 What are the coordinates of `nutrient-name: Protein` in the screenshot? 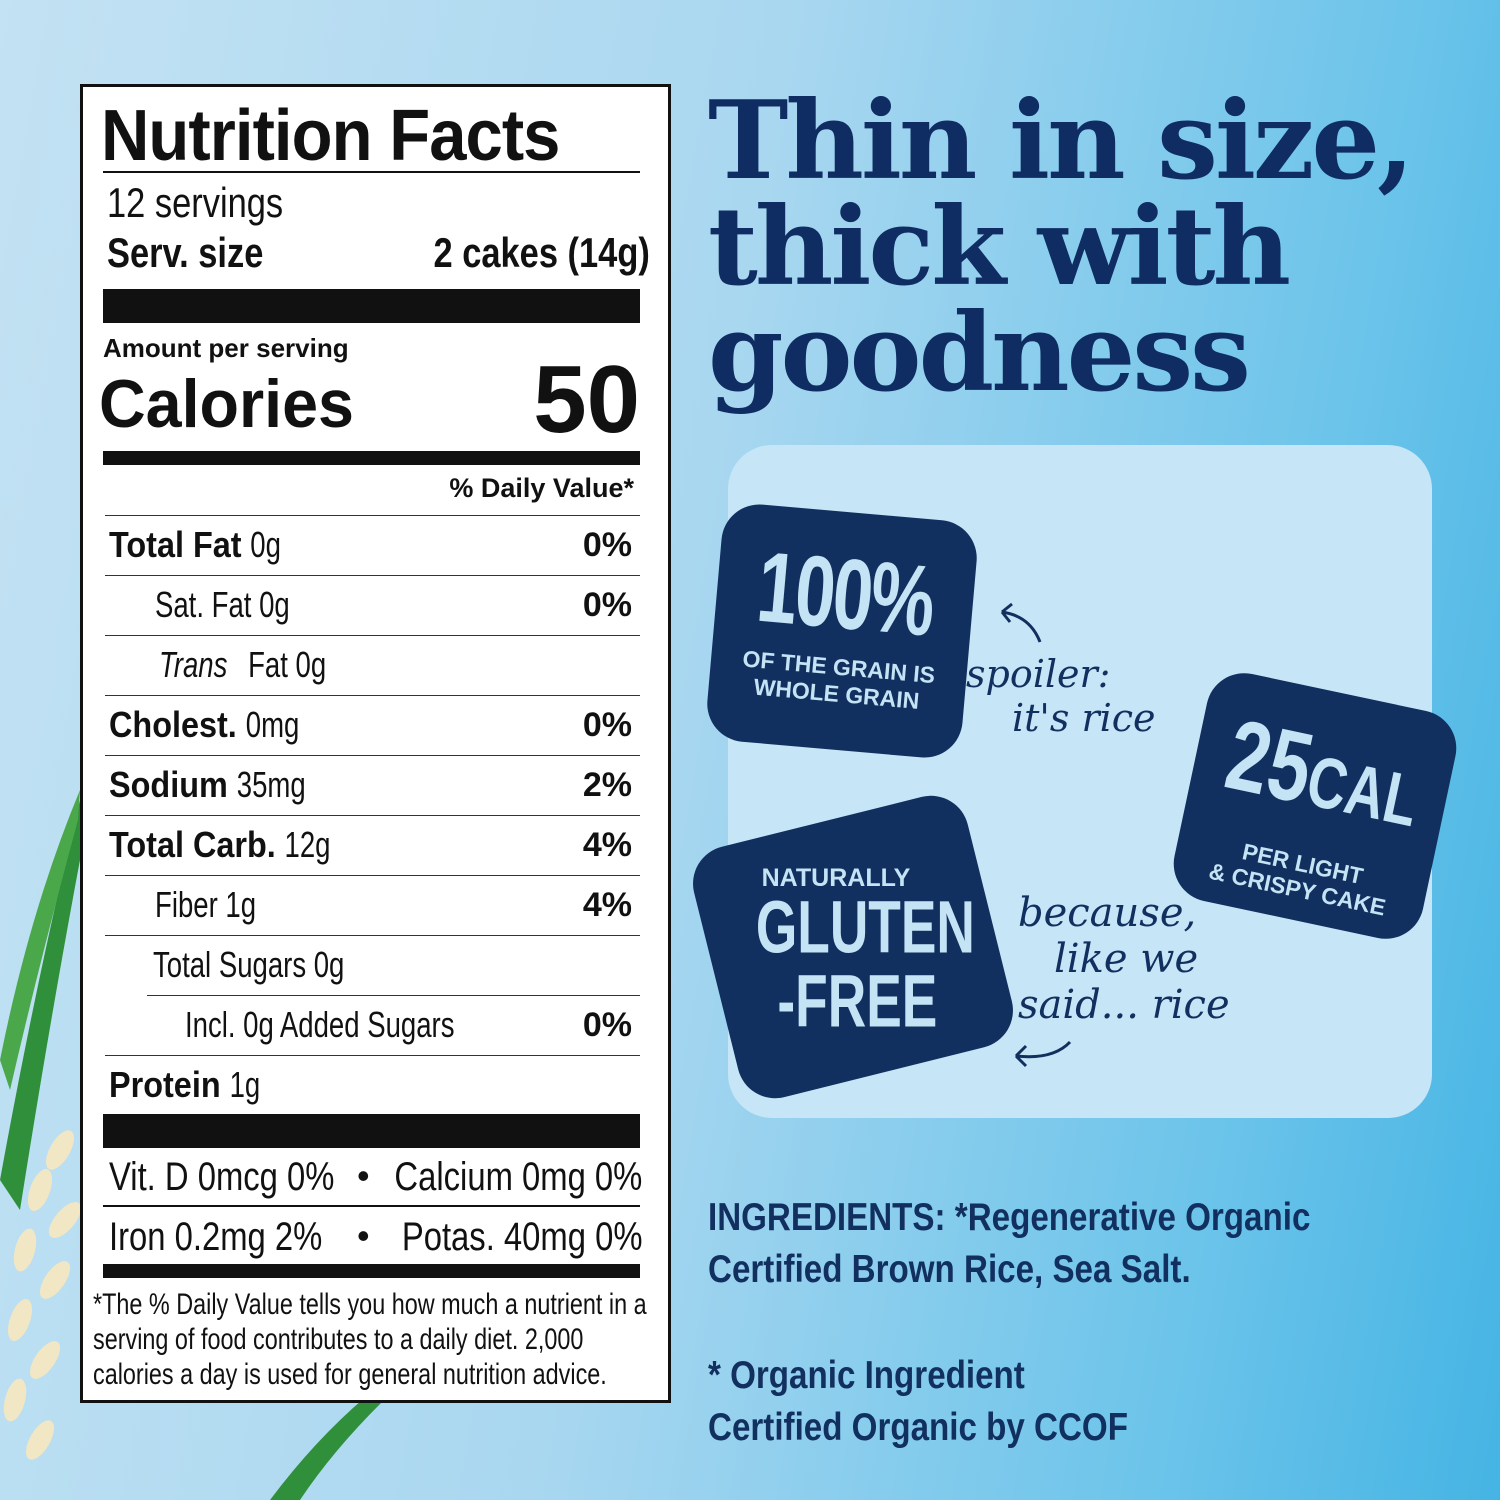 It's located at (165, 1084).